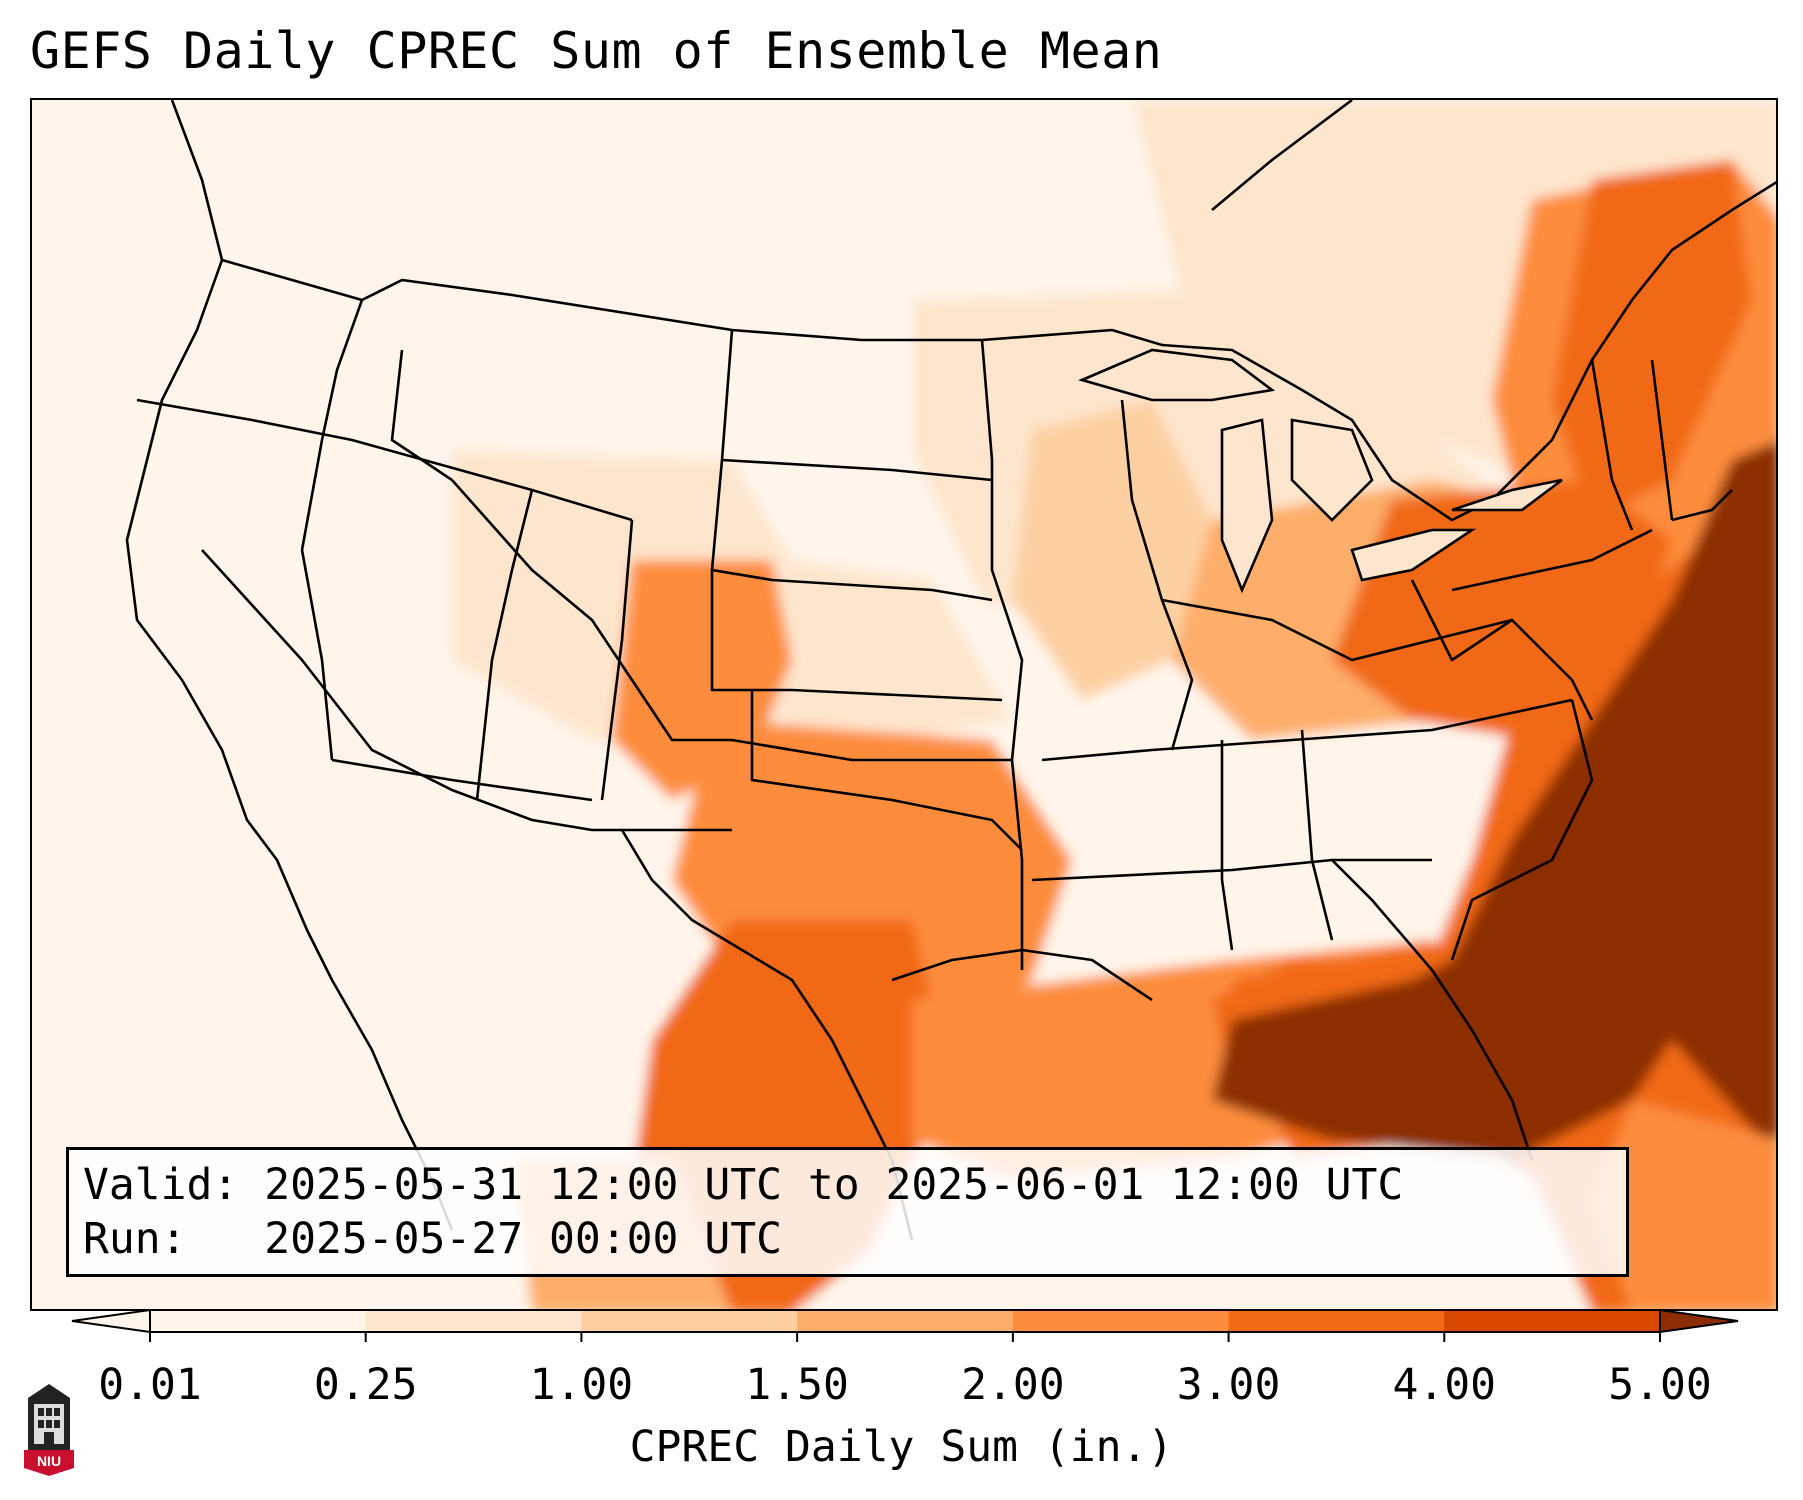 The width and height of the screenshot is (1803, 1500). What do you see at coordinates (49, 1430) in the screenshot?
I see `niu-tower-logo: NIU` at bounding box center [49, 1430].